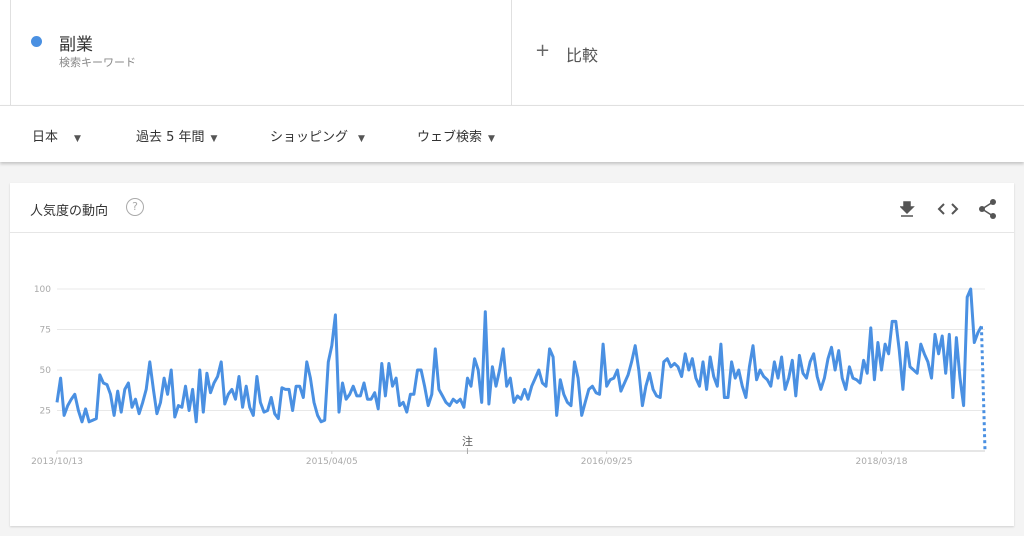 This screenshot has width=1024, height=536. I want to click on divider, so click(512, 232).